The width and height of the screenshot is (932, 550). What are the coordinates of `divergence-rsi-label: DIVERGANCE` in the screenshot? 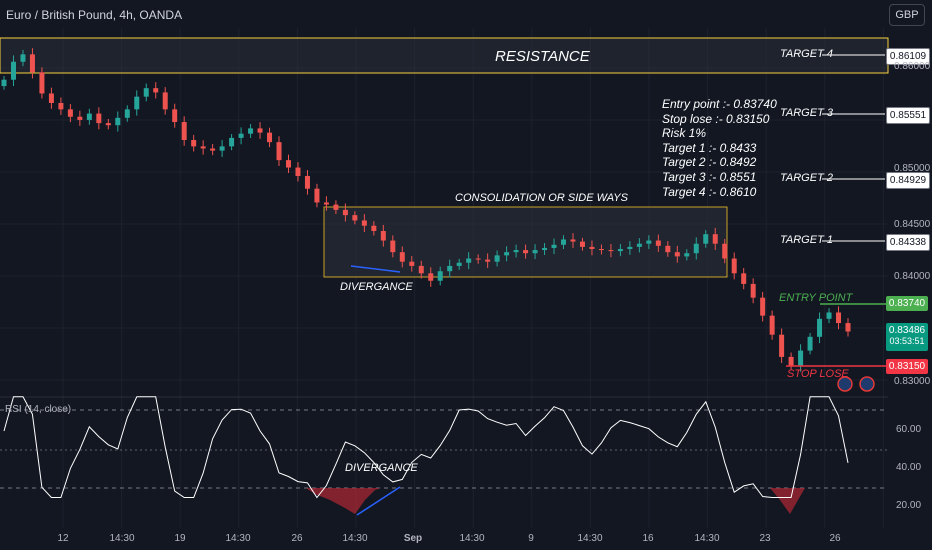 It's located at (381, 468).